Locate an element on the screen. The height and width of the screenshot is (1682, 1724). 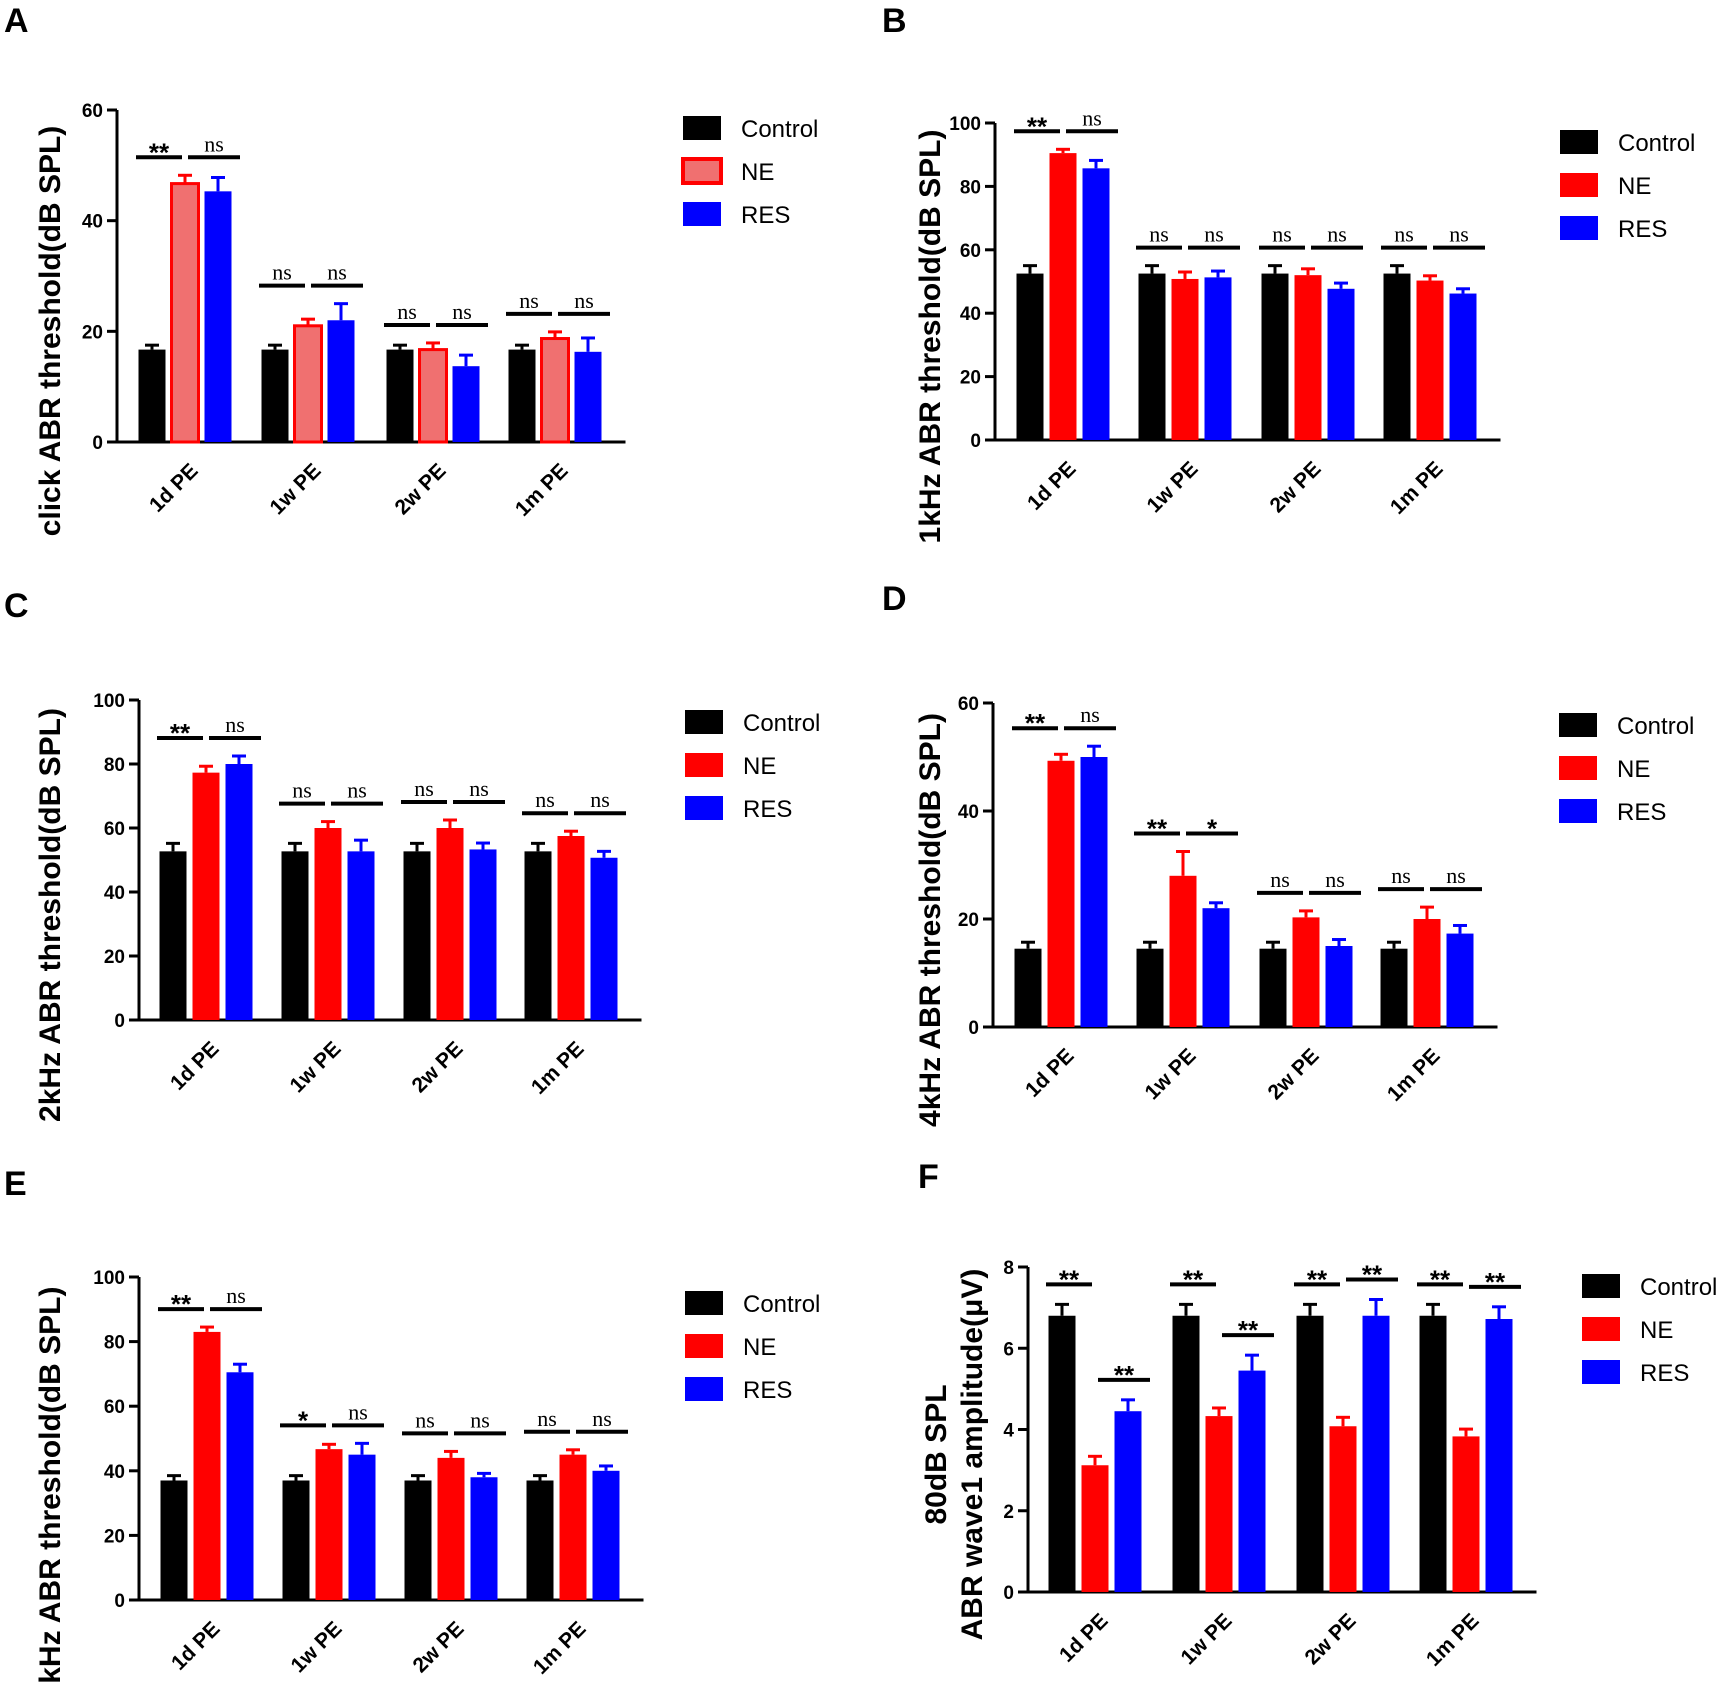
legend-label: Control is located at coordinates (781, 723).